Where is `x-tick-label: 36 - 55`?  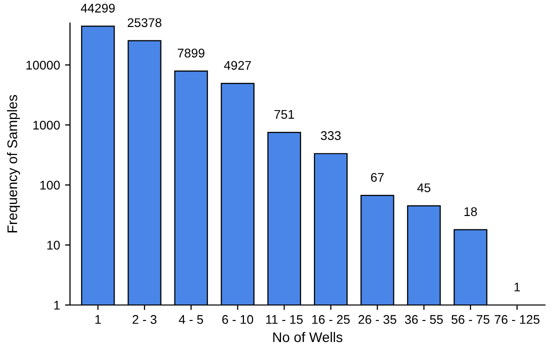
x-tick-label: 36 - 55 is located at coordinates (423, 319).